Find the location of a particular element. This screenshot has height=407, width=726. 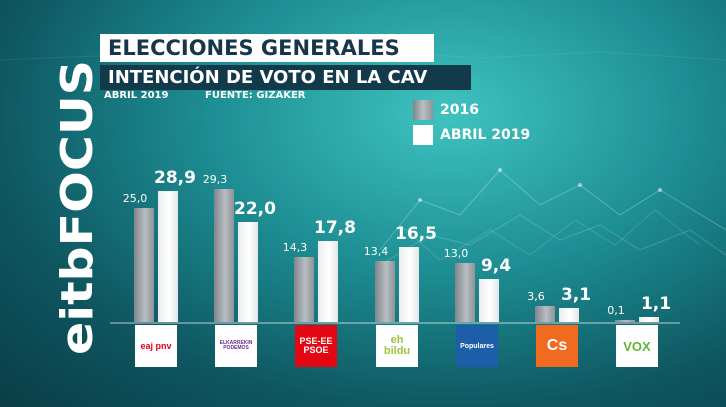

value-label-2019: 17,8 is located at coordinates (335, 228).